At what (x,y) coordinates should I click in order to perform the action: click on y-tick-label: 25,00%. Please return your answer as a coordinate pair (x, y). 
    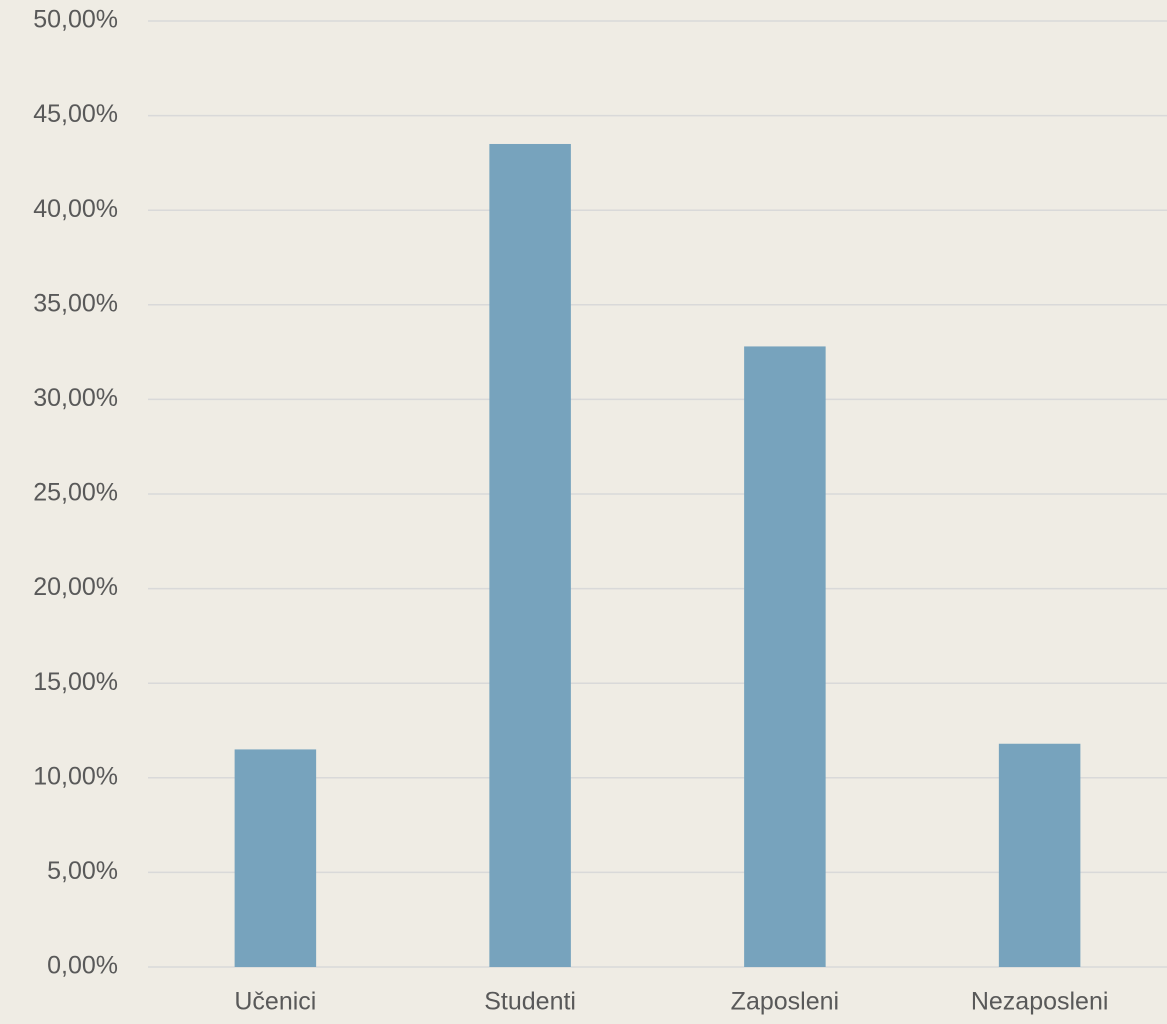
    Looking at the image, I should click on (75, 493).